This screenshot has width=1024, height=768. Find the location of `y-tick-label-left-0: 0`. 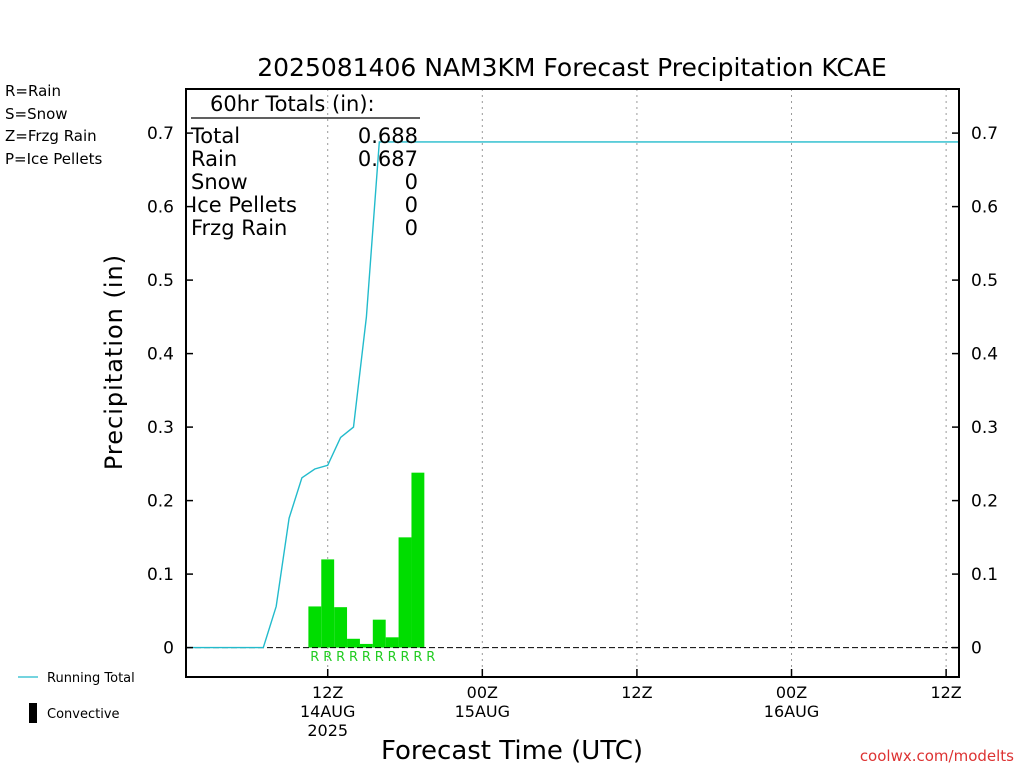

y-tick-label-left-0: 0 is located at coordinates (168, 649).